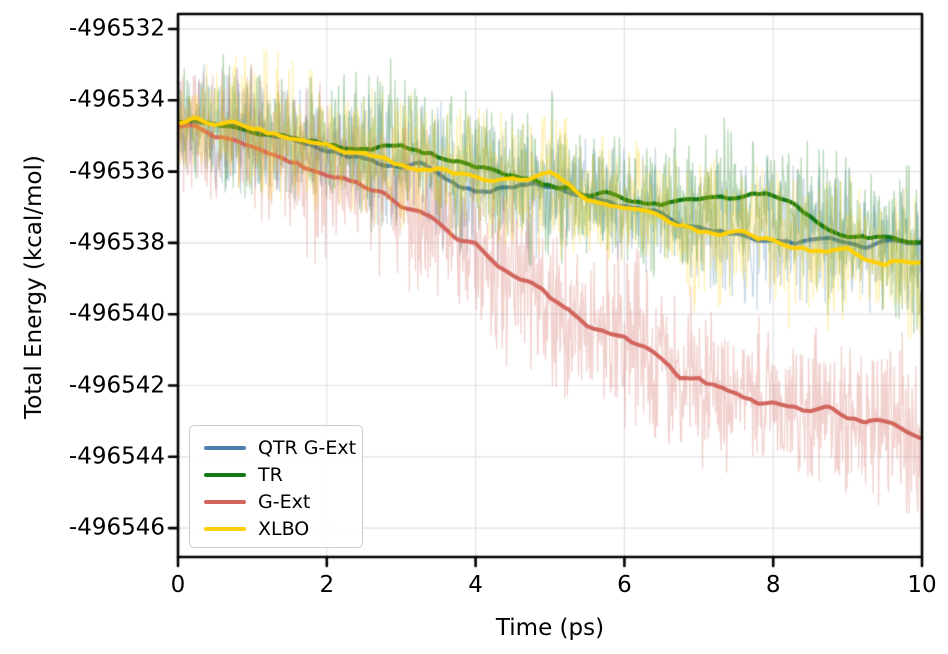 This screenshot has width=948, height=654. I want to click on legend-item-xlbo: XLBO, so click(283, 529).